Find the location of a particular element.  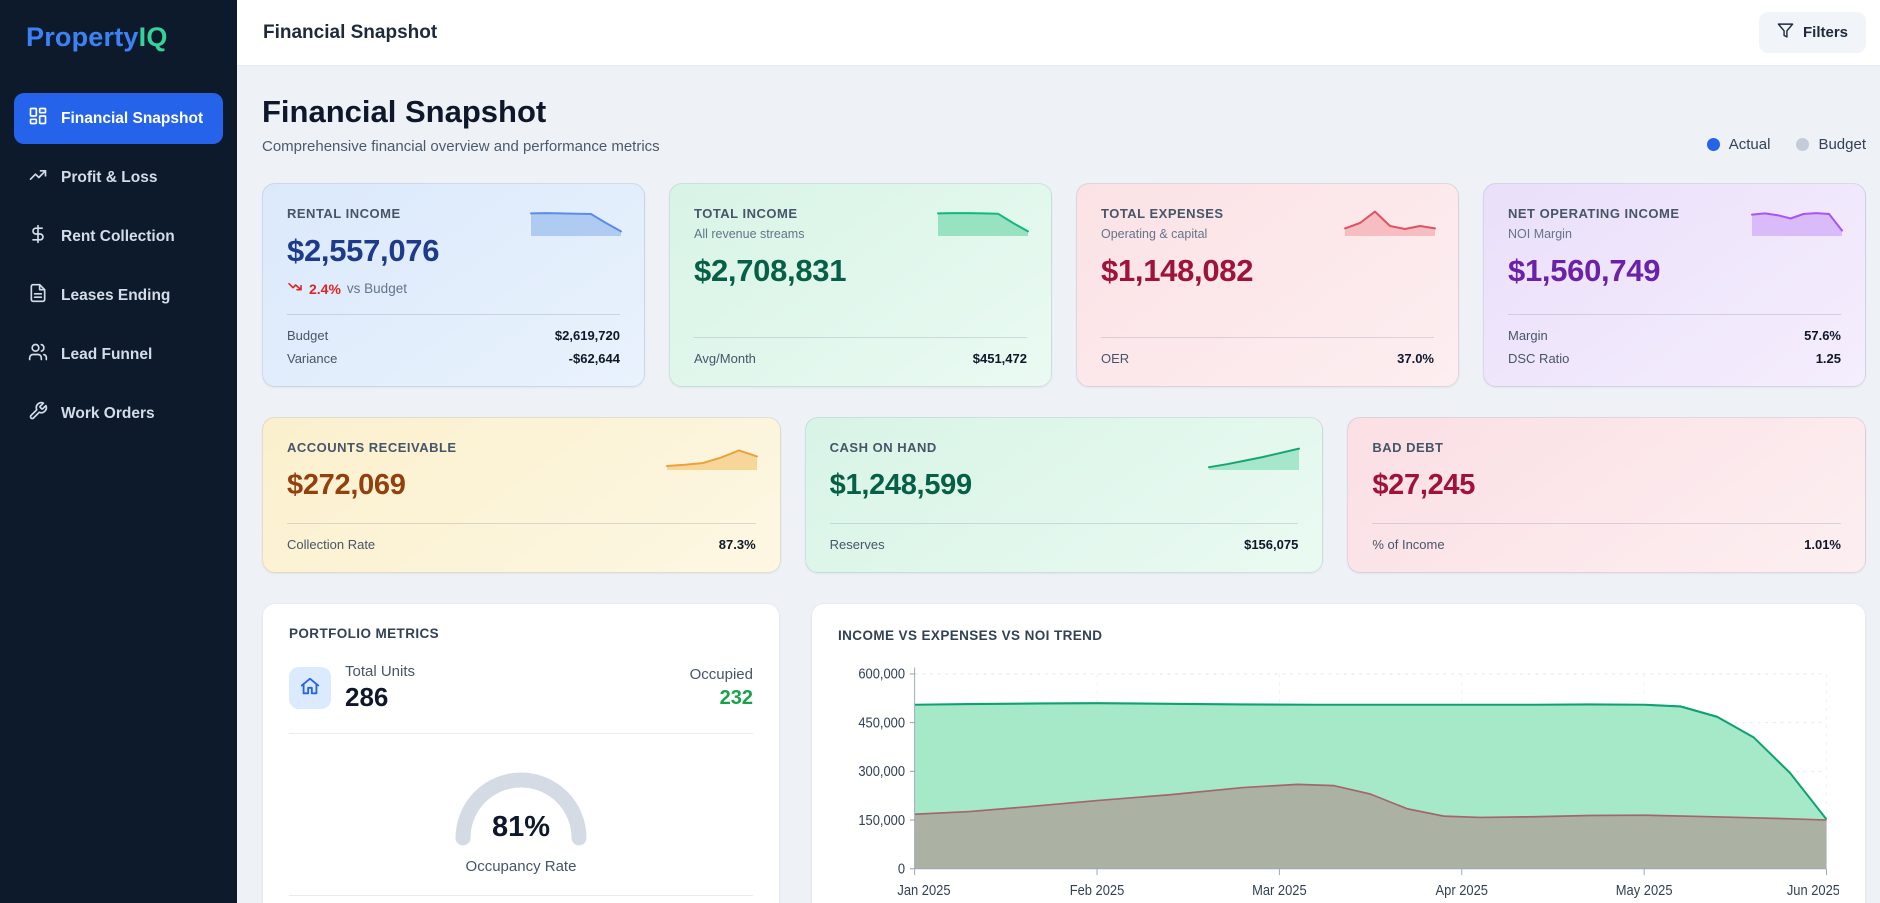

row-label: Collection Rate is located at coordinates (331, 544).